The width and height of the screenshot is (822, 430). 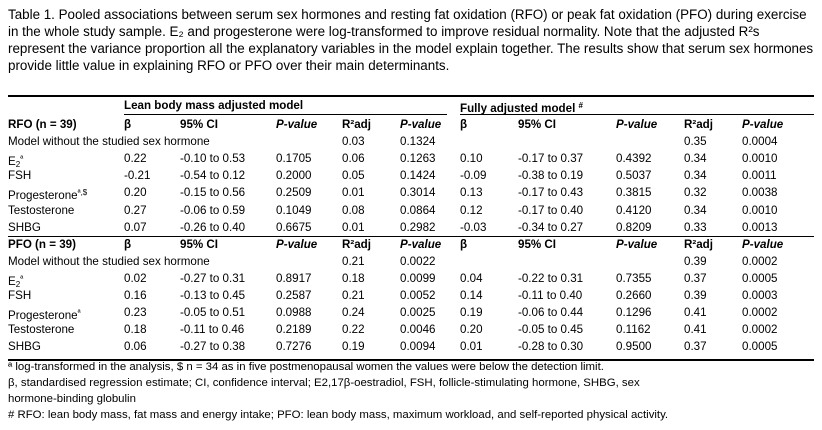 I want to click on full-header-ci: 95% CI, so click(x=537, y=124).